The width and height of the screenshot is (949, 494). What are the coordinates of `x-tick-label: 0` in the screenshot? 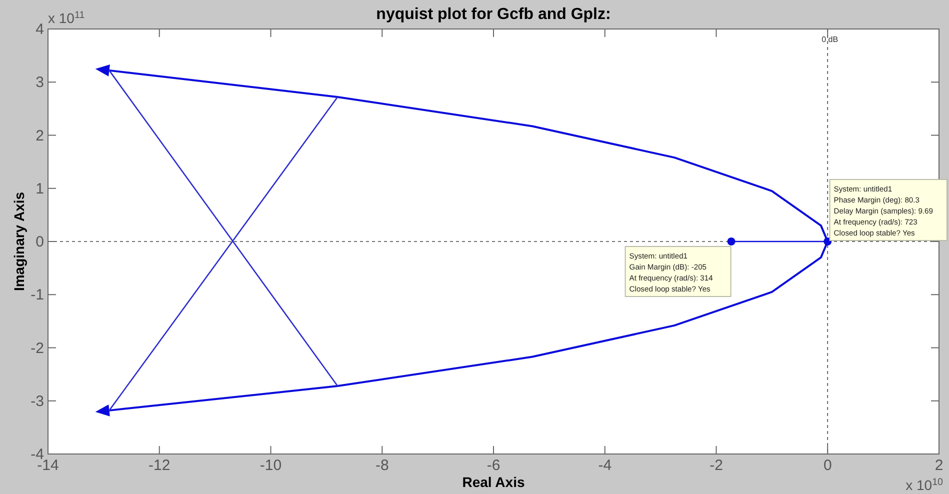 It's located at (827, 465).